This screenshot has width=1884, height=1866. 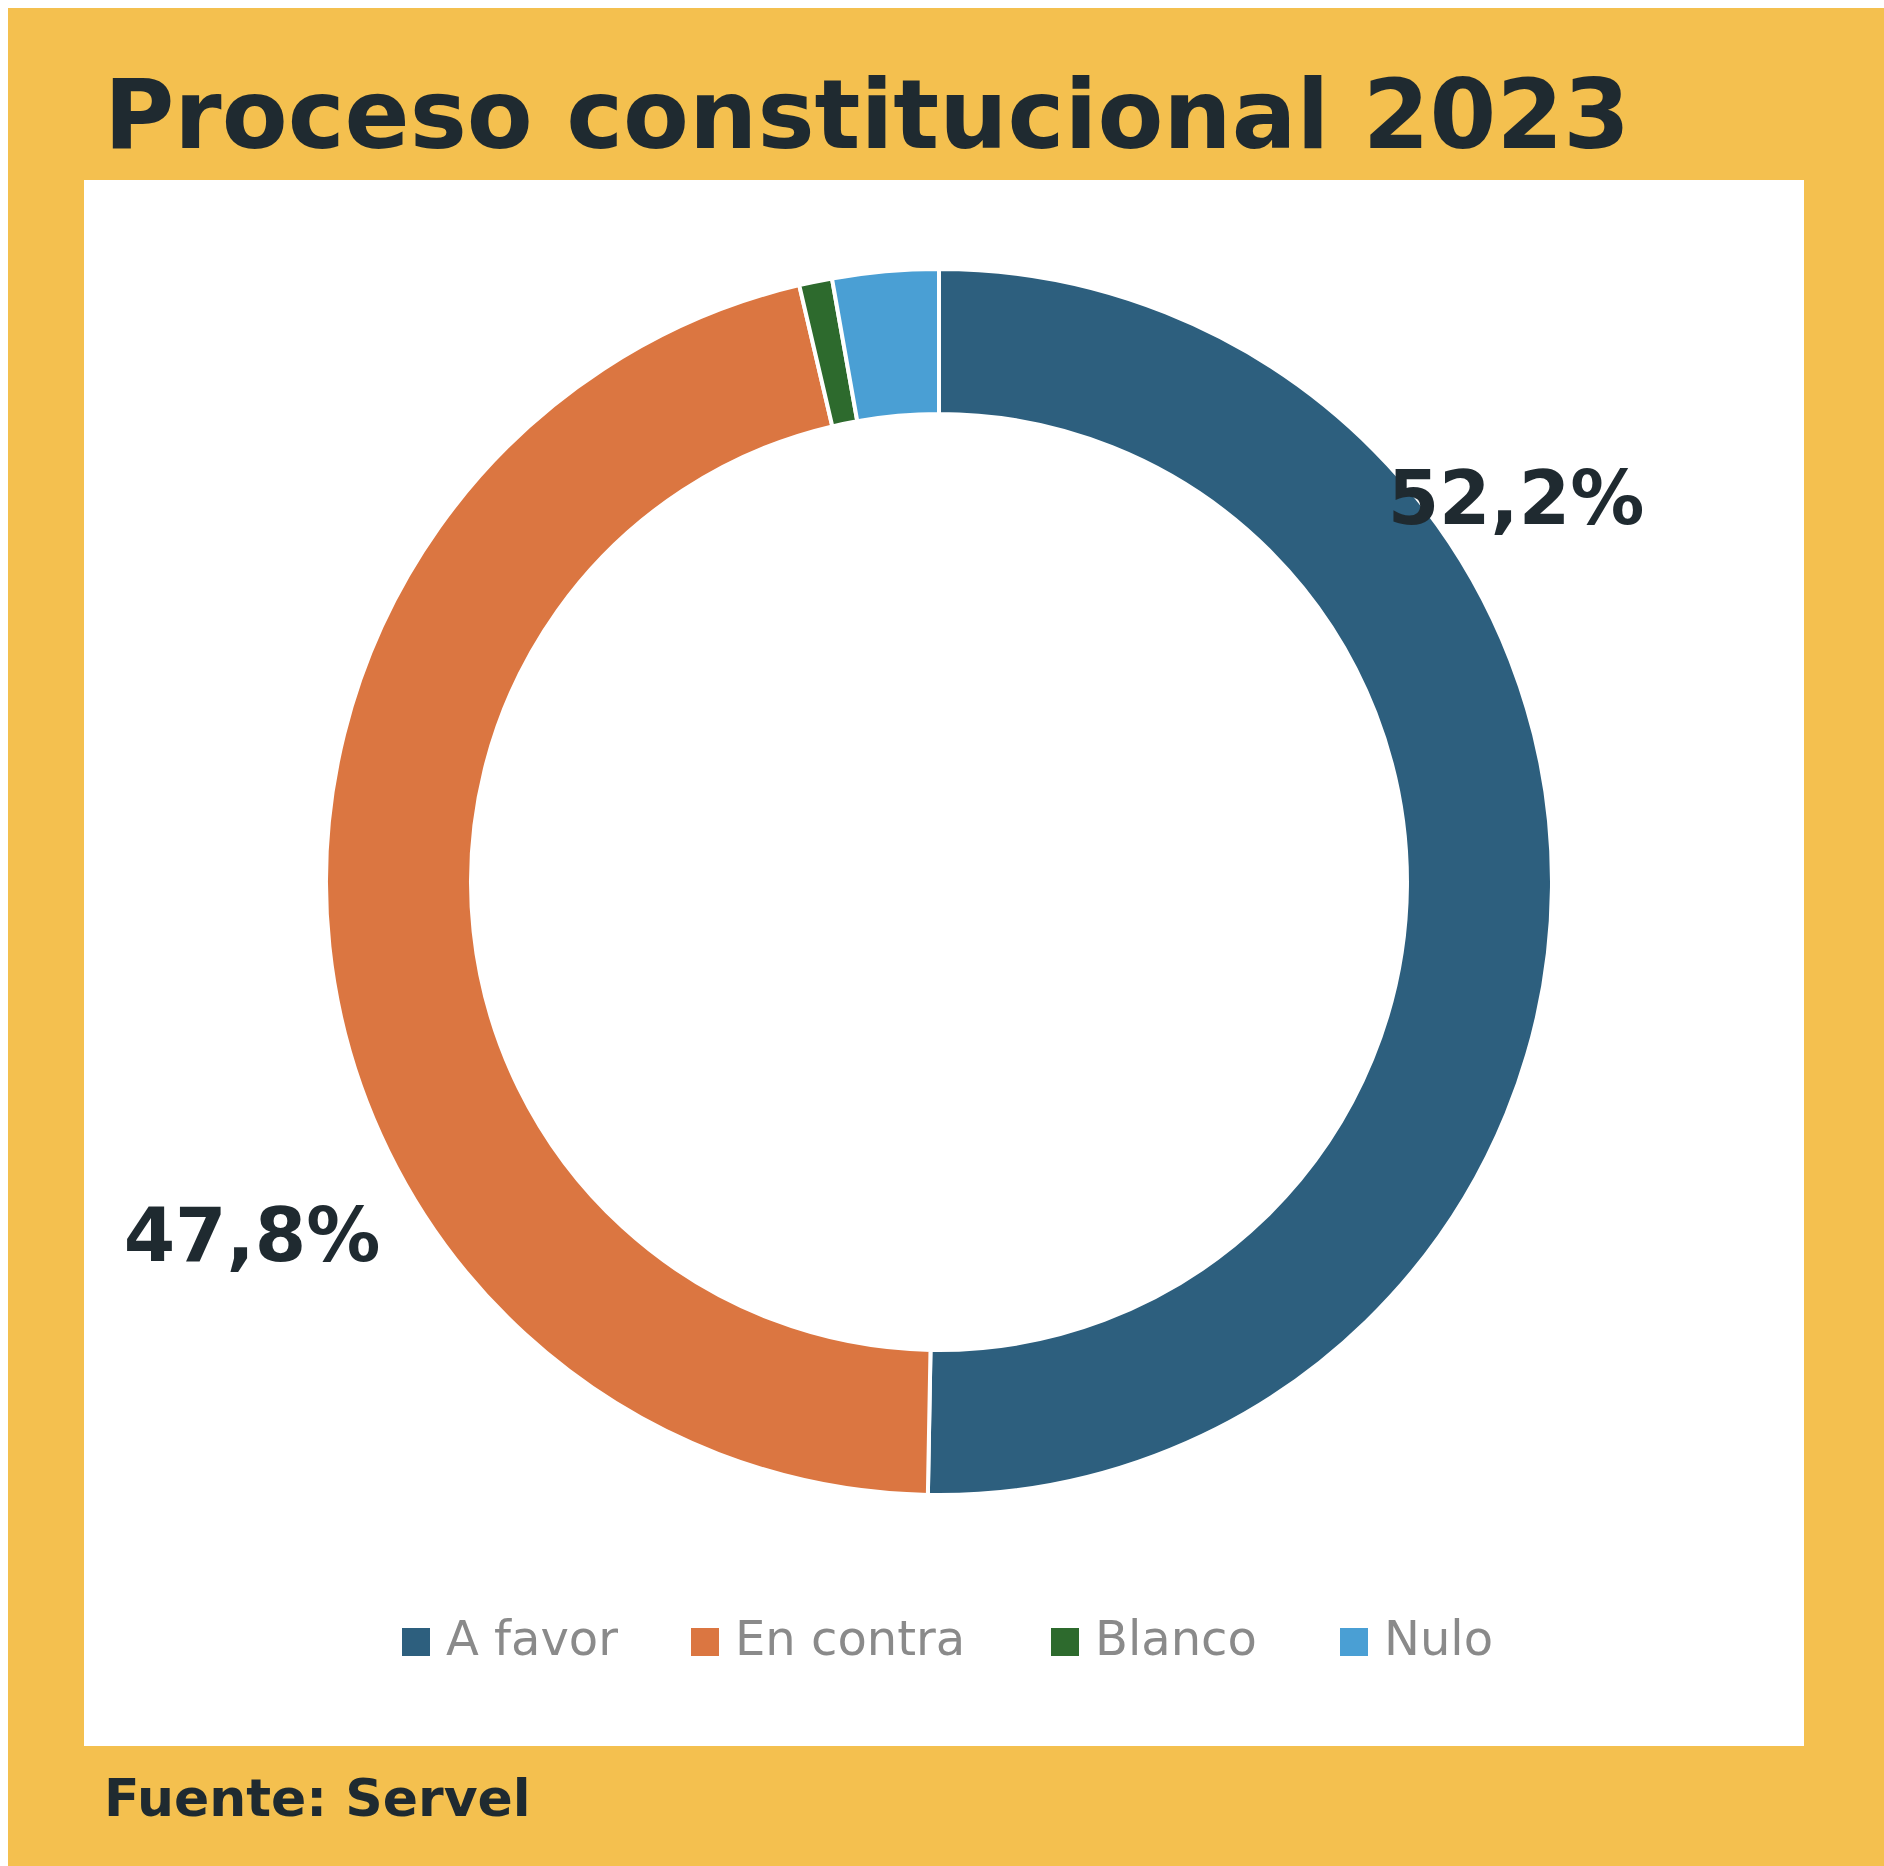 I want to click on source-note: Fuente: Servel, so click(x=317, y=1798).